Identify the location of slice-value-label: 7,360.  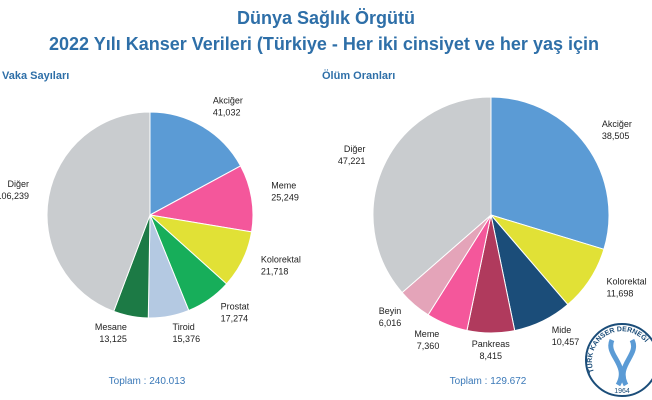
(428, 346).